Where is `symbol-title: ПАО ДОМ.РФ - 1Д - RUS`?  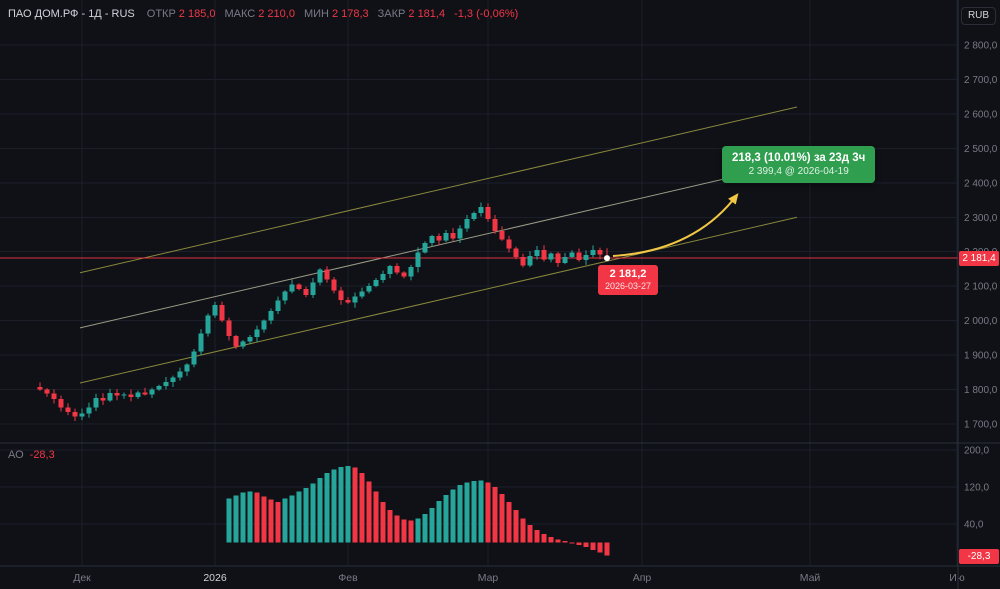
symbol-title: ПАО ДОМ.РФ - 1Д - RUS is located at coordinates (71, 14).